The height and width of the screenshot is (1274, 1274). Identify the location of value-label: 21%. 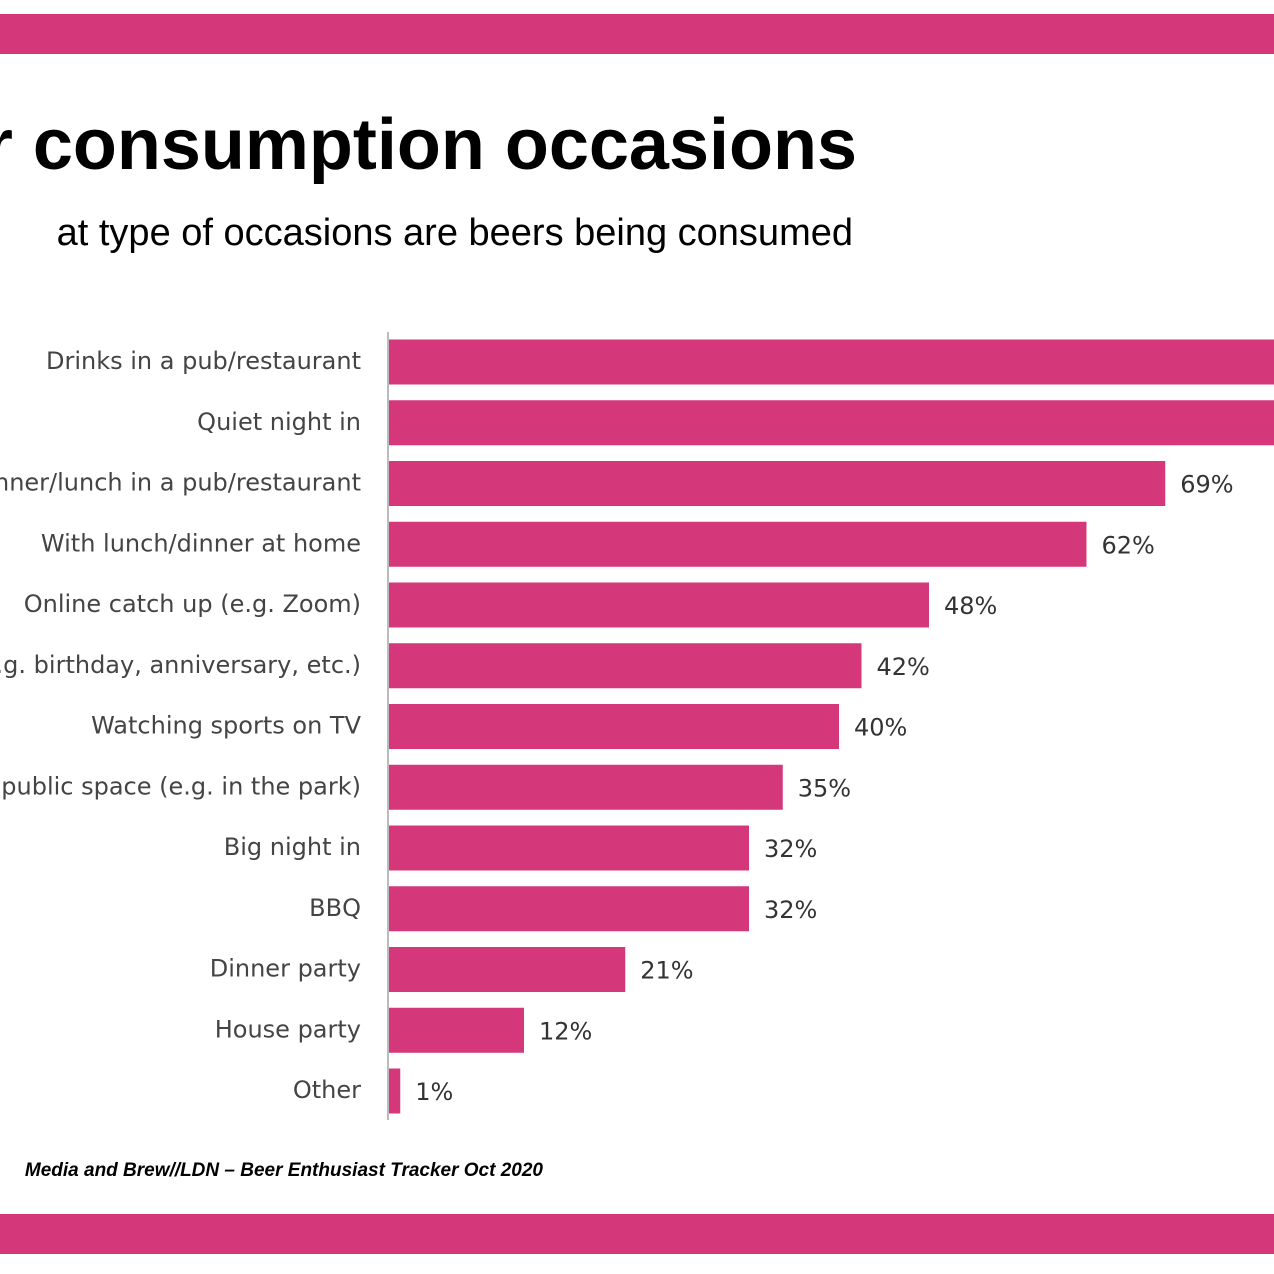
(666, 971).